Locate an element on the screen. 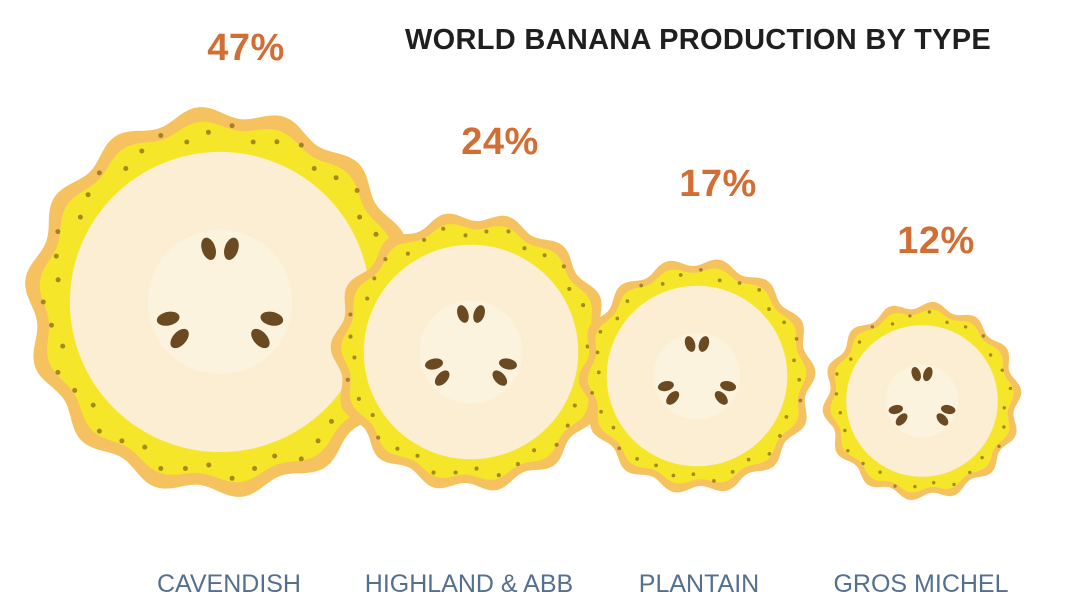  category-label-cavendish: CAVENDISH is located at coordinates (229, 584).